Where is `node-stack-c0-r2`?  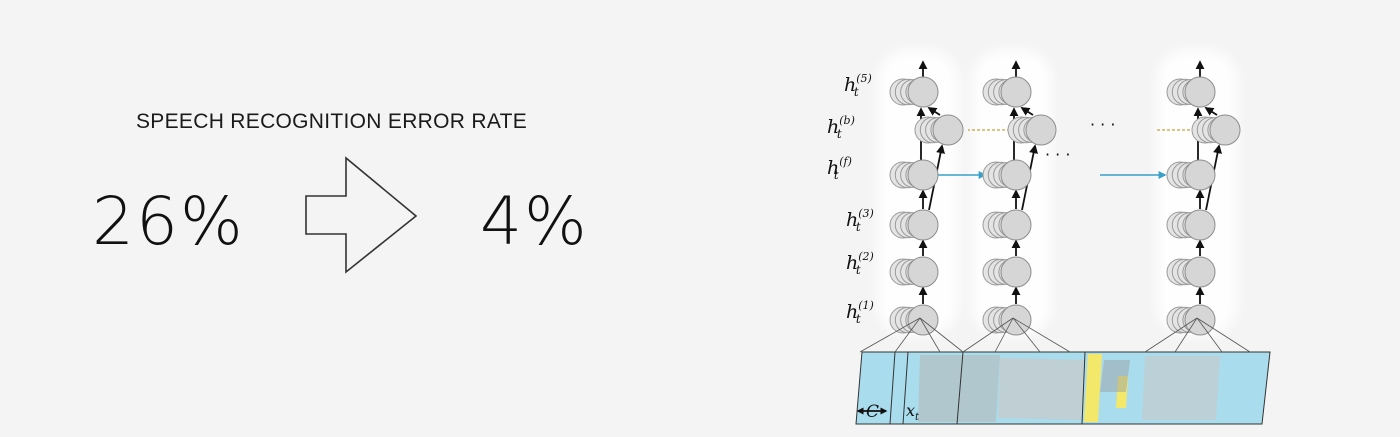
node-stack-c0-r2 is located at coordinates (914, 225).